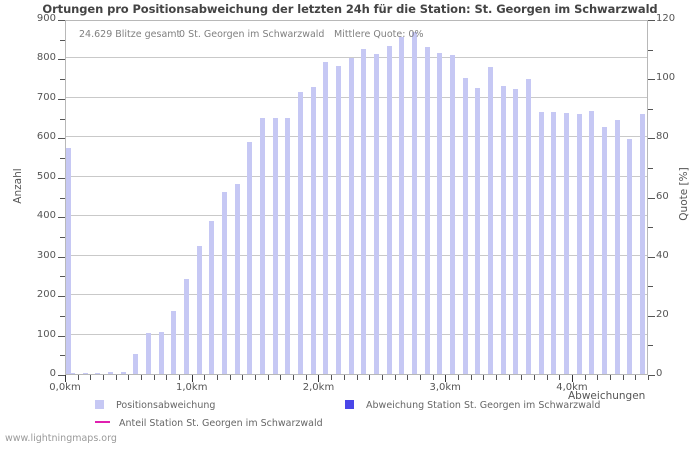 Image resolution: width=700 pixels, height=450 pixels. I want to click on y-axis-left-tick-label: 900, so click(46, 18).